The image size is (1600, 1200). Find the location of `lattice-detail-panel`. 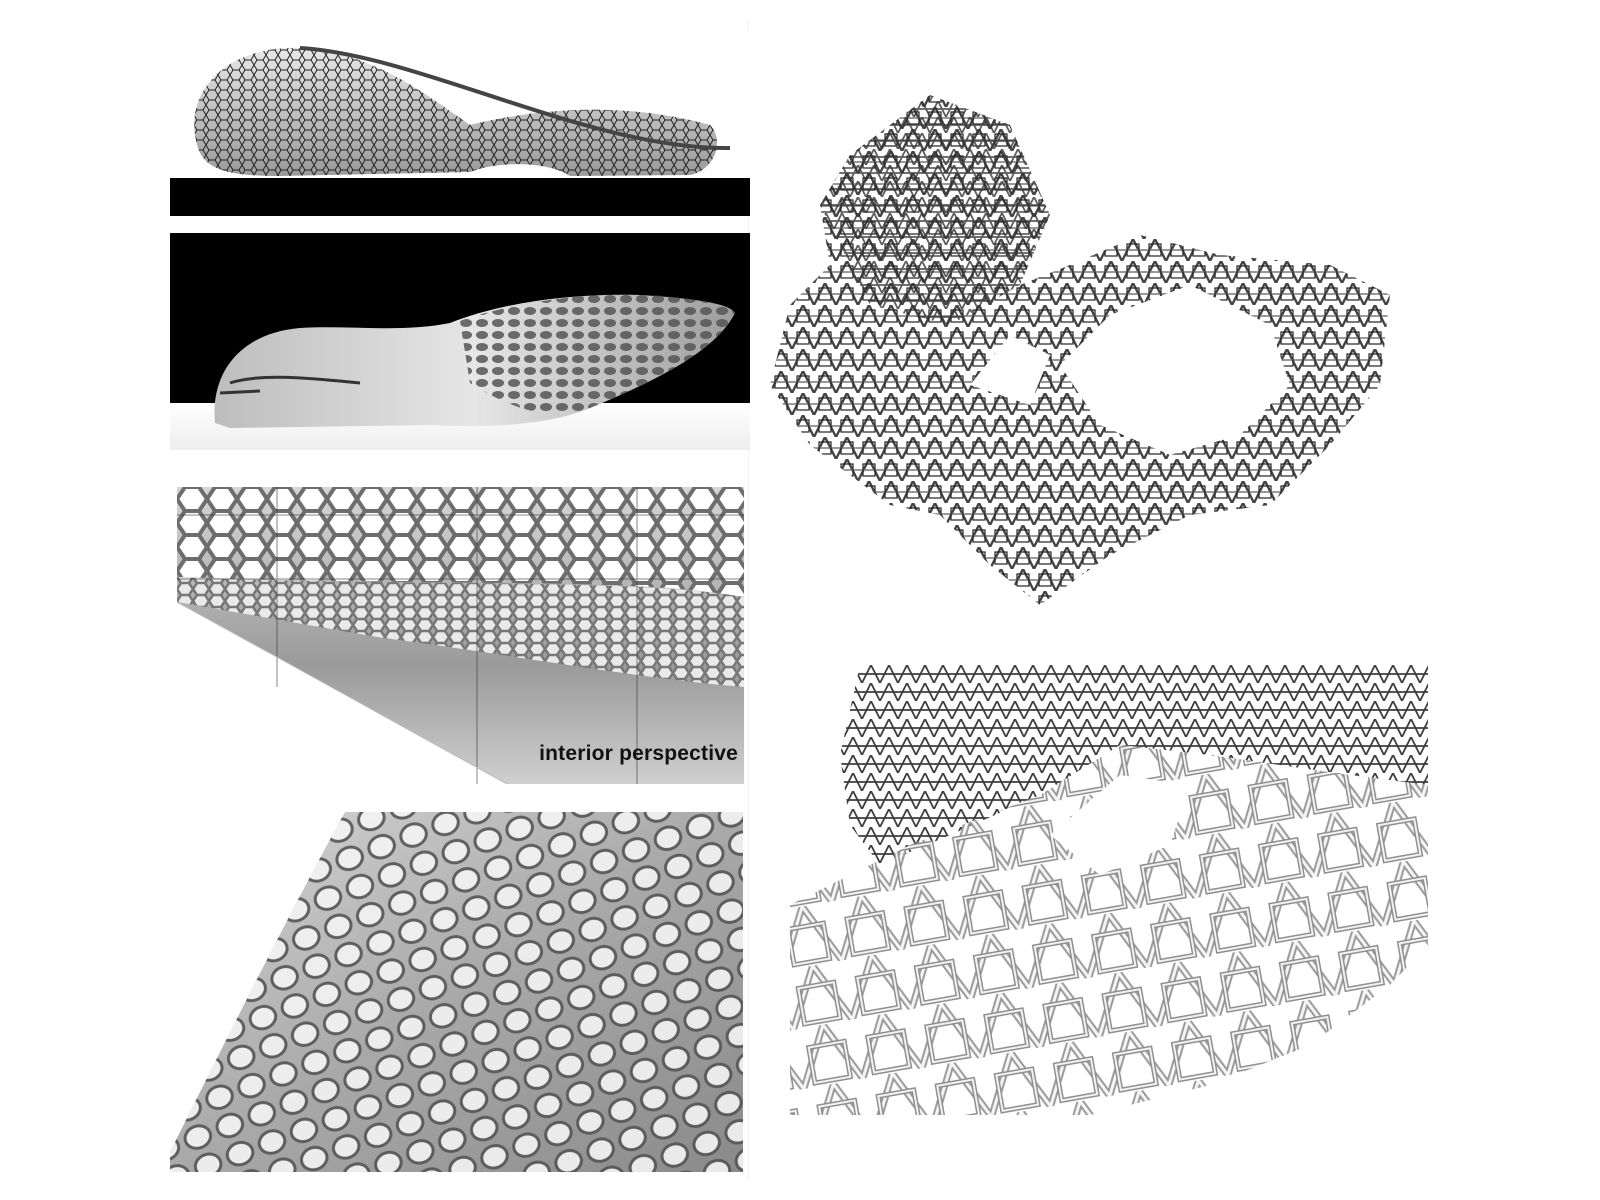

lattice-detail-panel is located at coordinates (1109, 890).